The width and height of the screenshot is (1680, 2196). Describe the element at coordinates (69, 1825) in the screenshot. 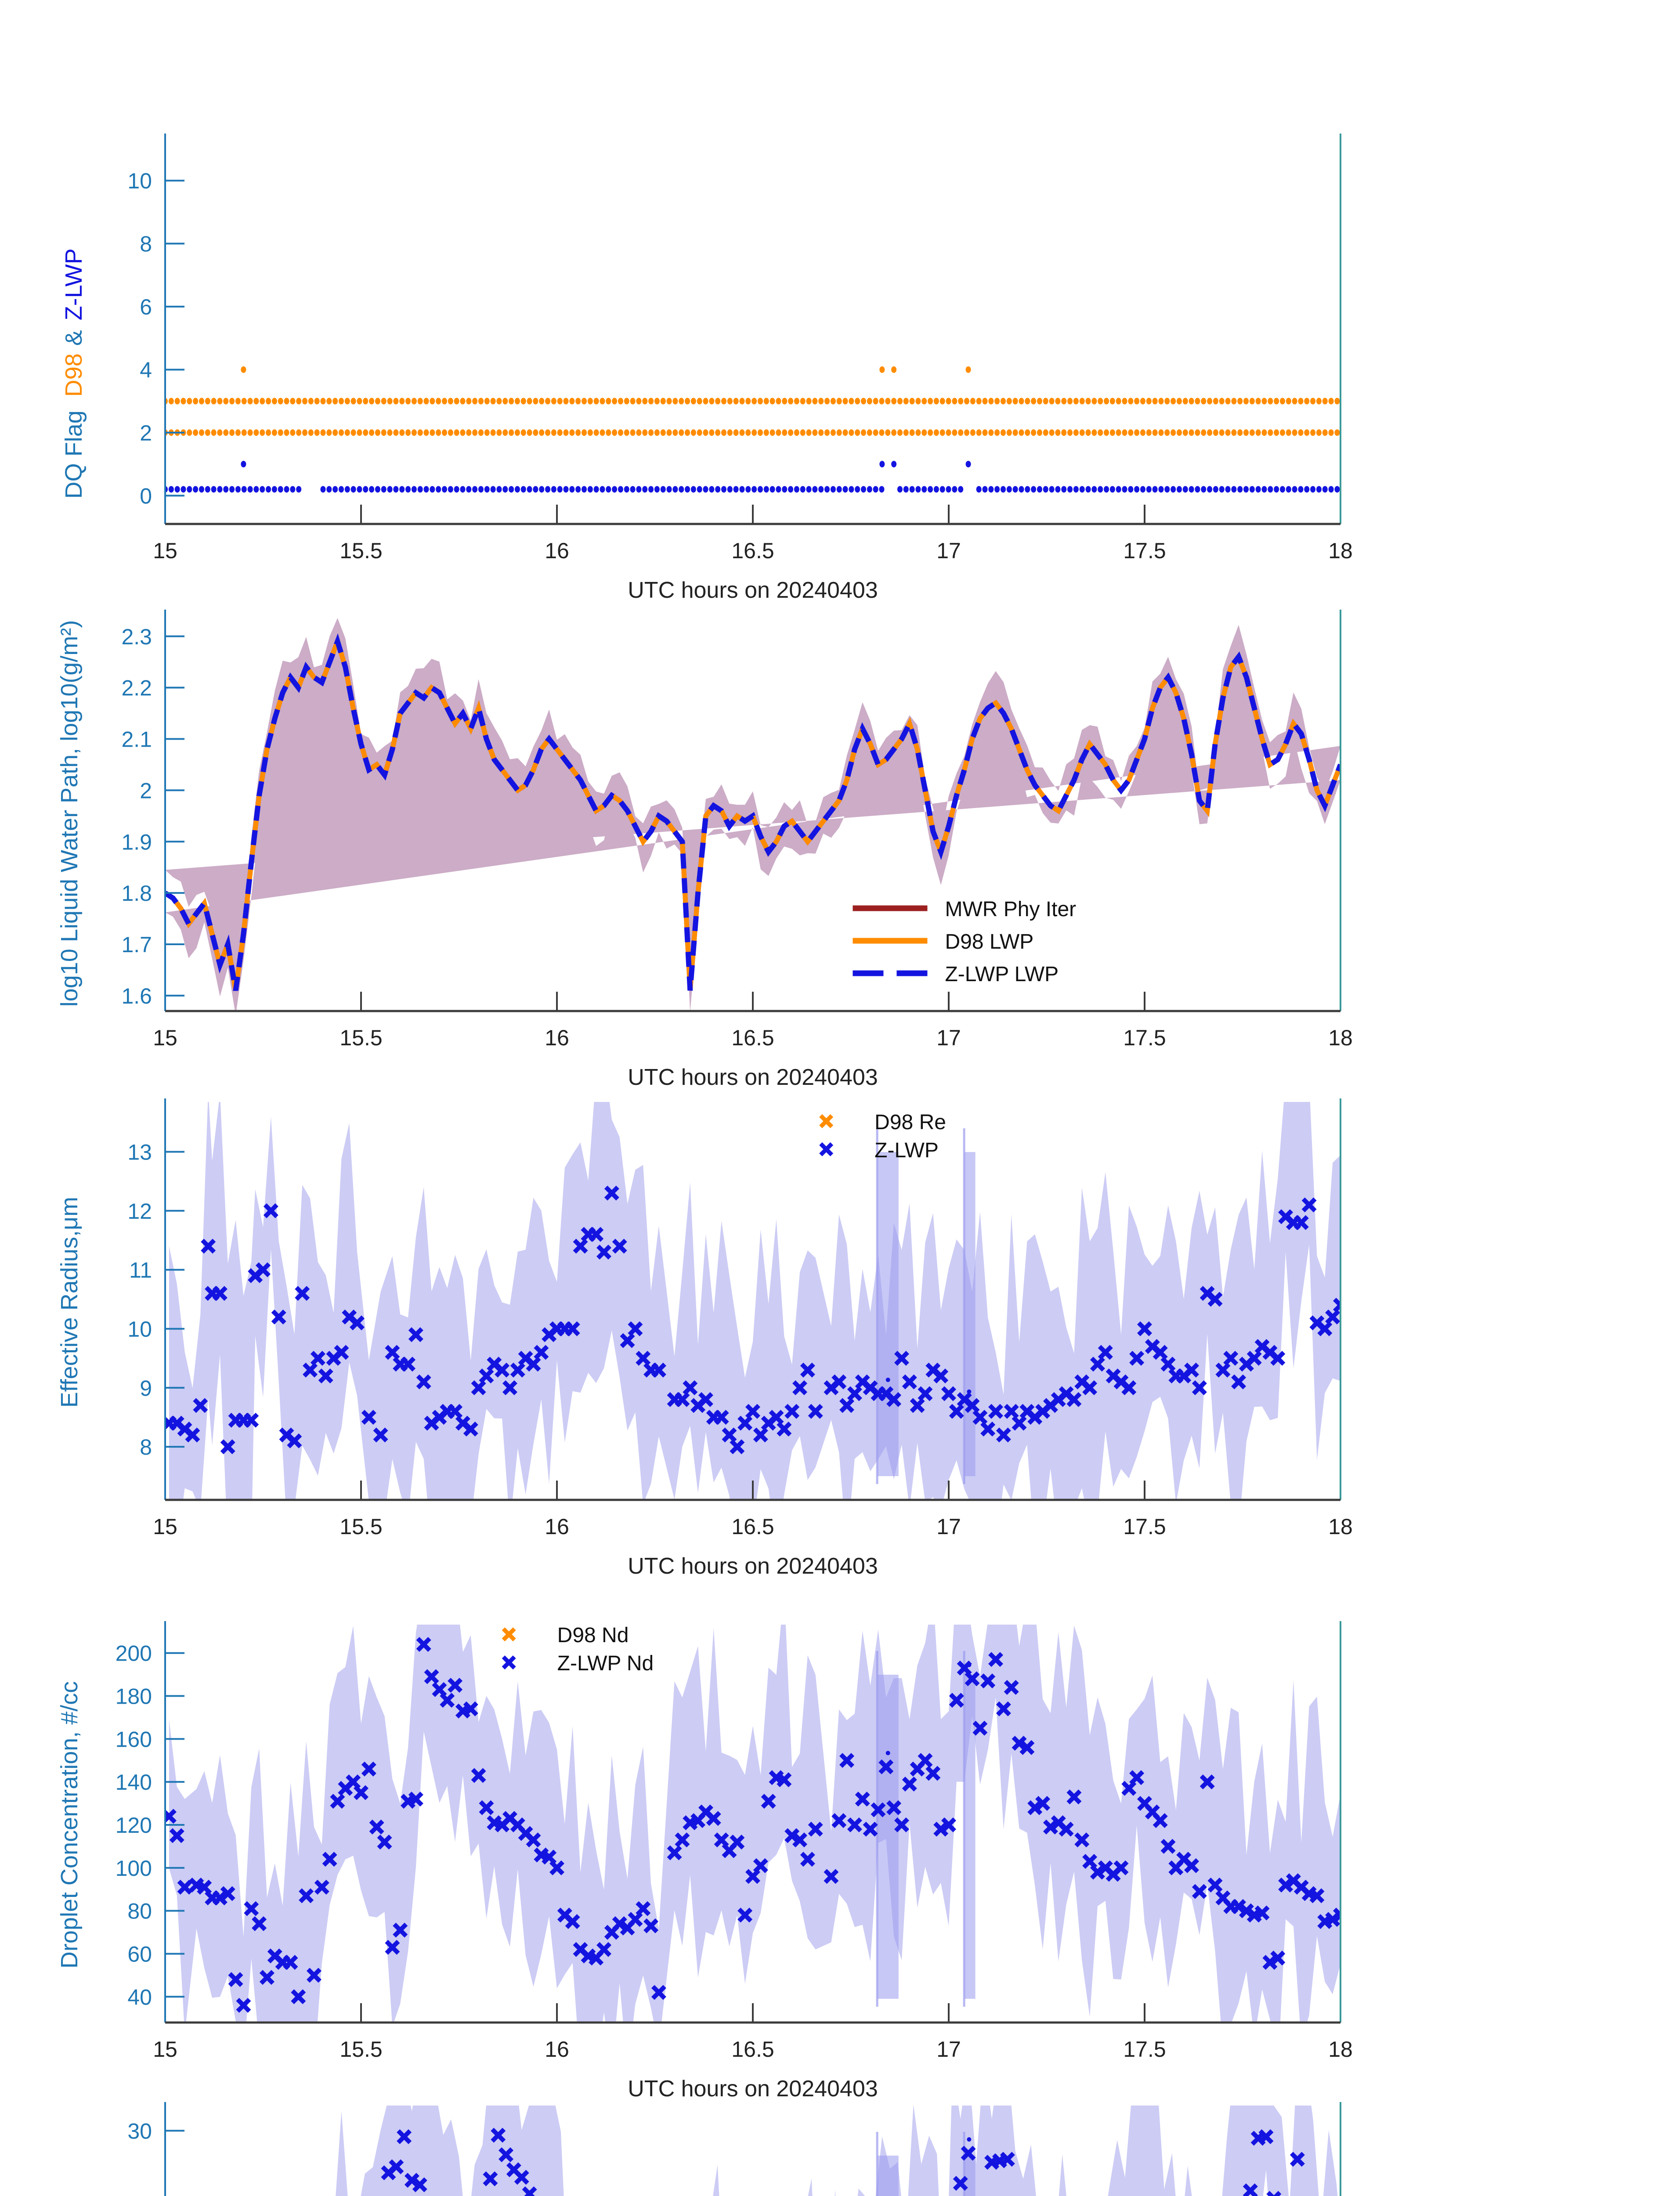

I see `y-axis-label: Droplet Concentration, #/cc` at that location.